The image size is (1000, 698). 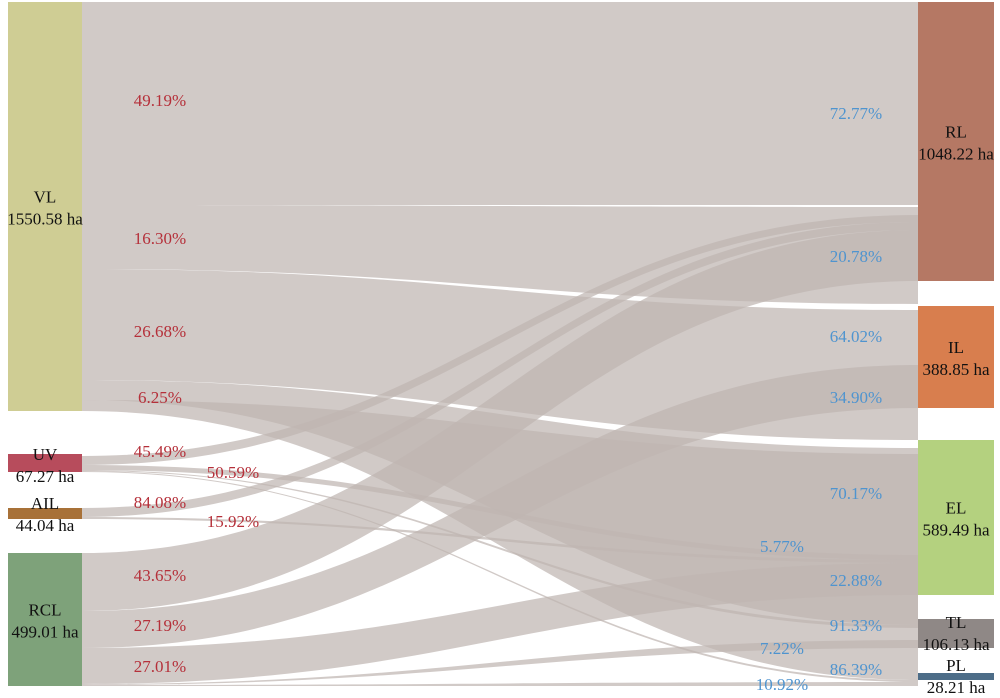 What do you see at coordinates (160, 331) in the screenshot?
I see `source-pct-vl-el: 26.68%` at bounding box center [160, 331].